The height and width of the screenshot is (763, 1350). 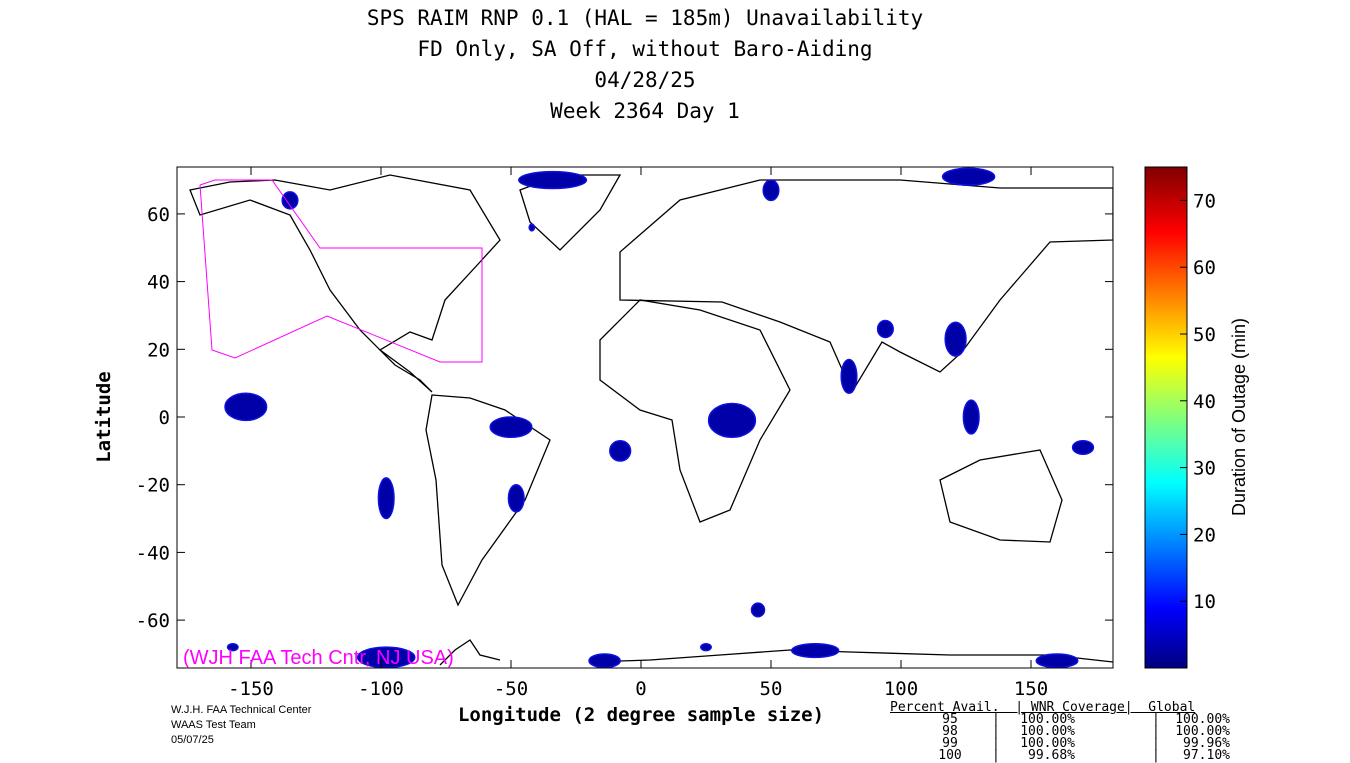 What do you see at coordinates (153, 621) in the screenshot?
I see `y-tick-label: -60` at bounding box center [153, 621].